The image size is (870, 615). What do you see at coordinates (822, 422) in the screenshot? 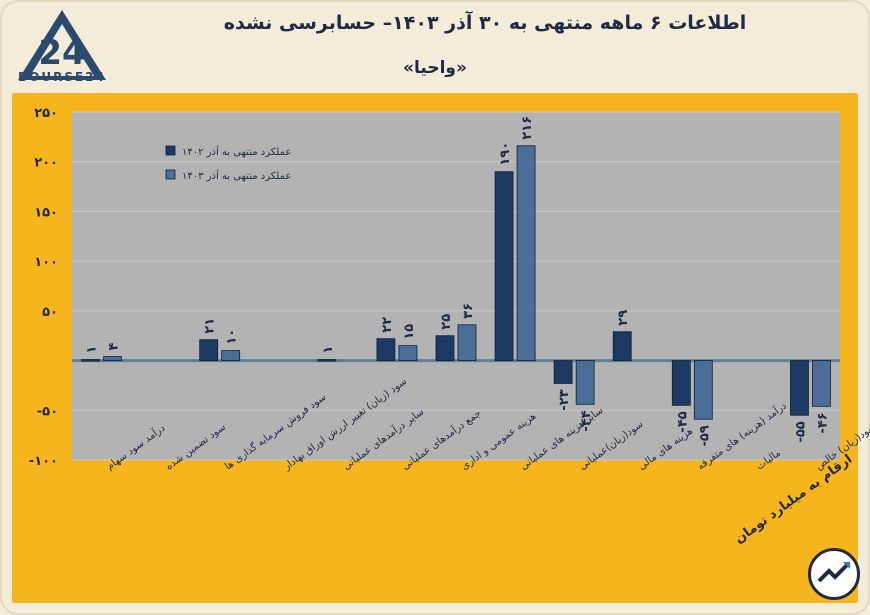
I see `bar-data-label: -۴۶` at bounding box center [822, 422].